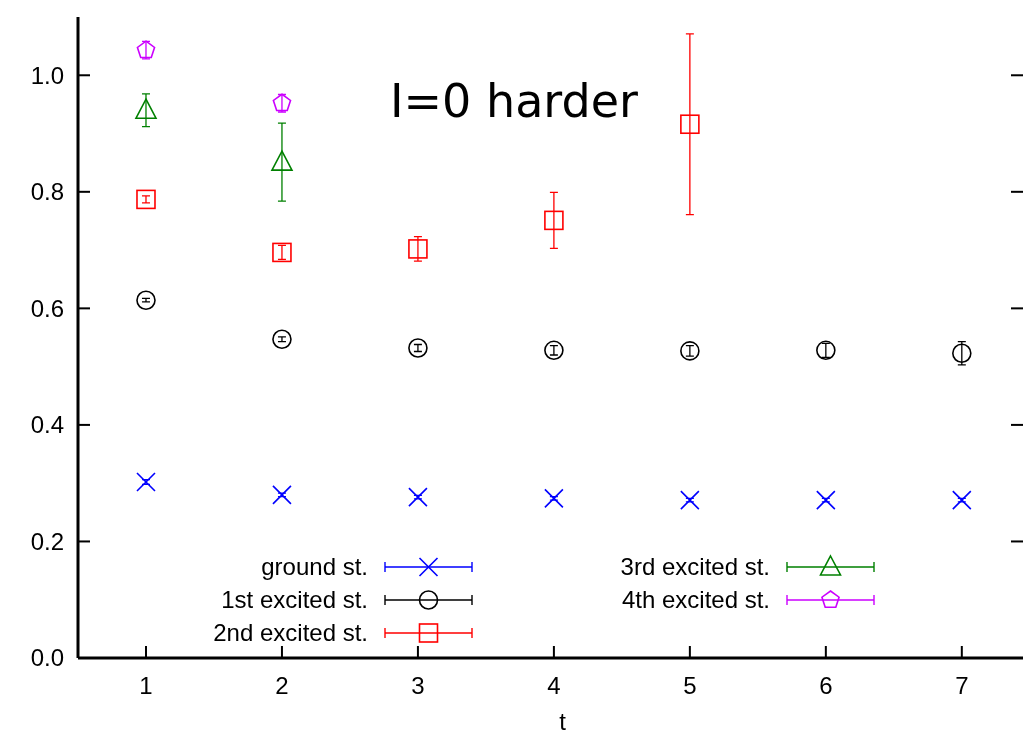  What do you see at coordinates (282, 685) in the screenshot?
I see `x-tick-label: 2` at bounding box center [282, 685].